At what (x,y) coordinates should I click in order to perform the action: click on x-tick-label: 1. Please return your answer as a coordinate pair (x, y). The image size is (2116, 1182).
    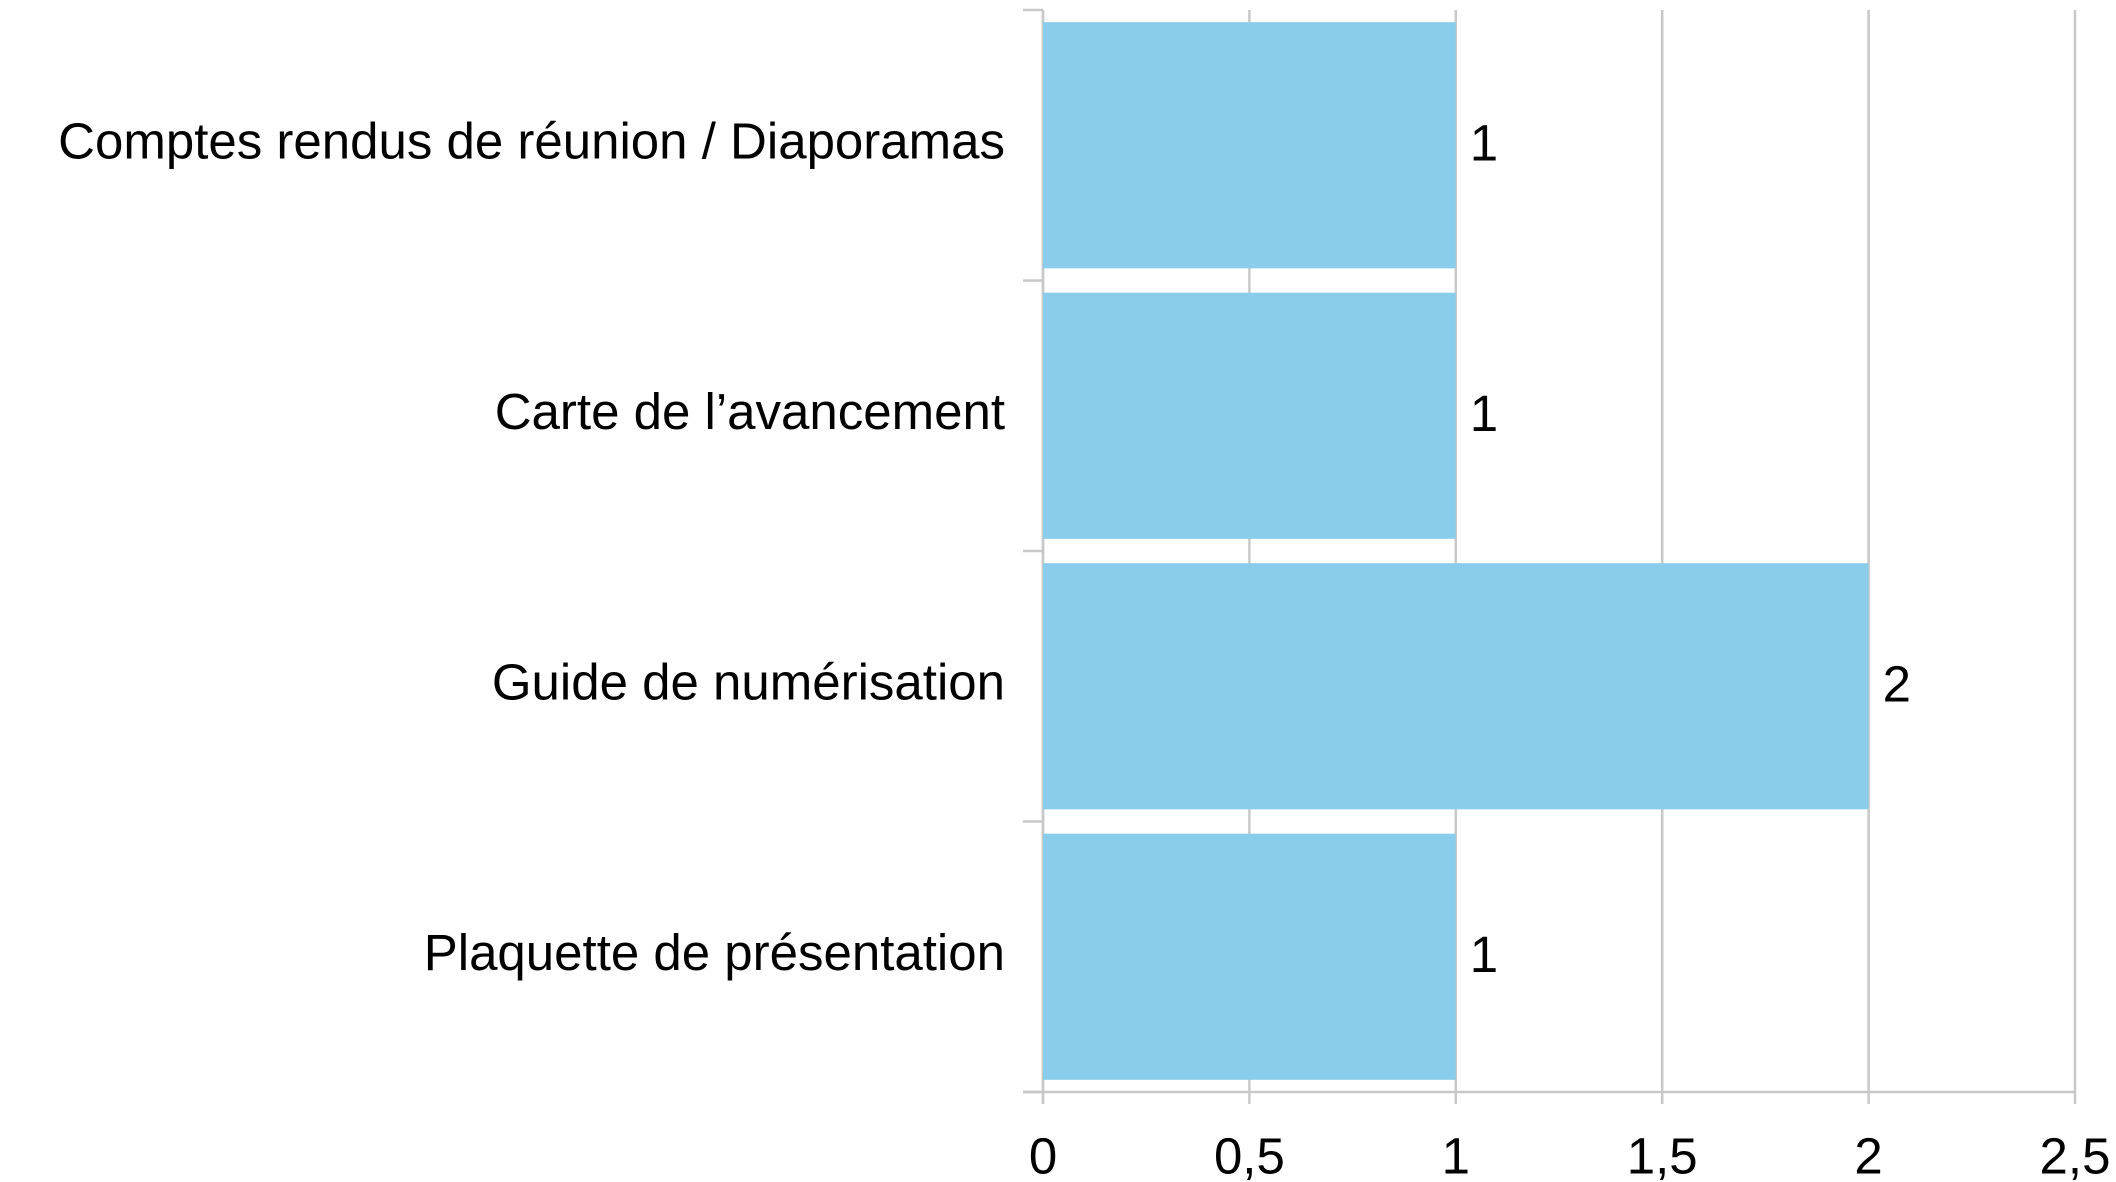
    Looking at the image, I should click on (1456, 1154).